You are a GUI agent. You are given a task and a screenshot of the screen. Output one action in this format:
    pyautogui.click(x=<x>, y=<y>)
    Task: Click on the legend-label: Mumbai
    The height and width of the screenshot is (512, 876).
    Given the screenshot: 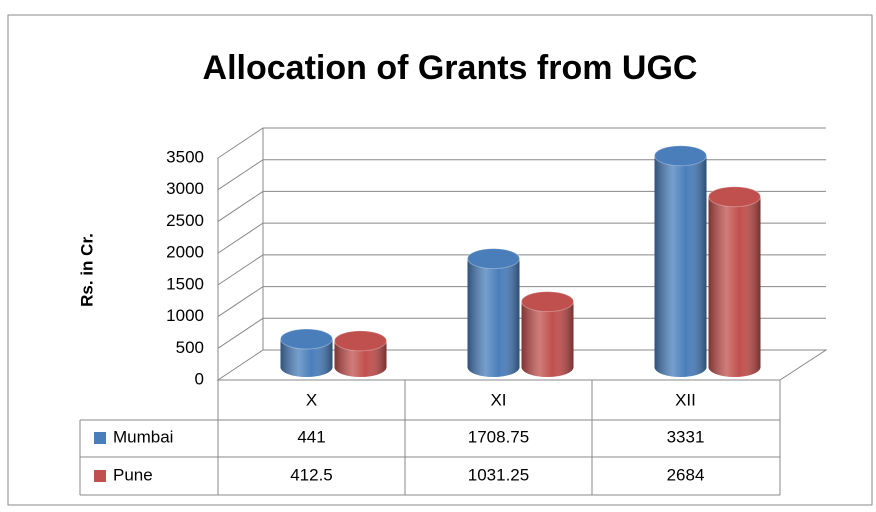 What is the action you would take?
    pyautogui.click(x=143, y=436)
    